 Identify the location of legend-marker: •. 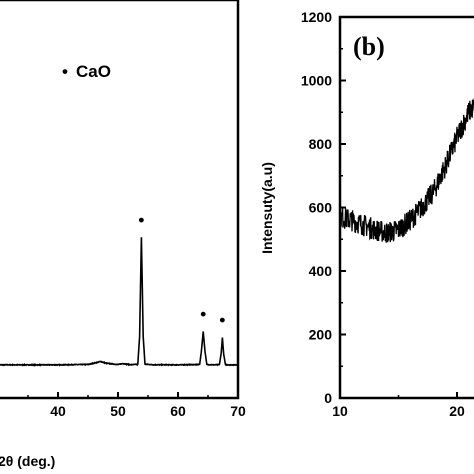
(65, 71).